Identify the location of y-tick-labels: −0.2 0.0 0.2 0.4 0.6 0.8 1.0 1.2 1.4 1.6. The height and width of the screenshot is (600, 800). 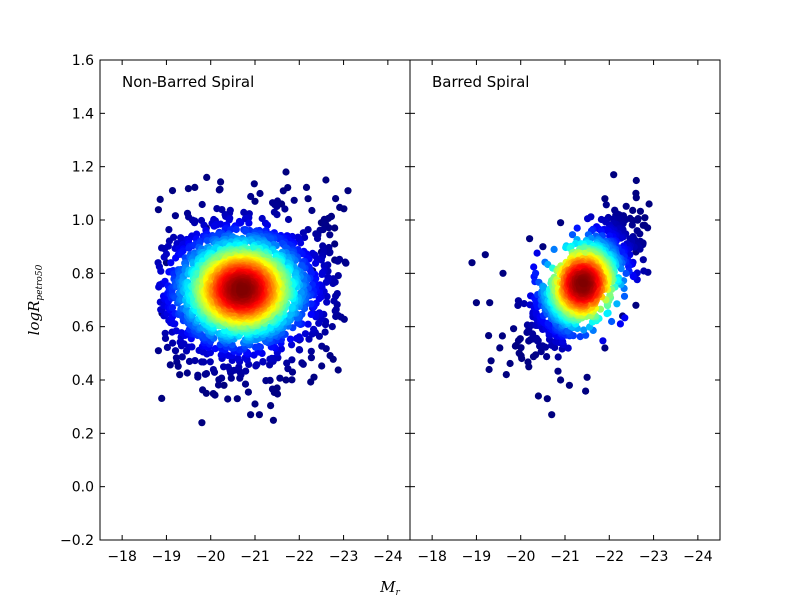
(77, 301).